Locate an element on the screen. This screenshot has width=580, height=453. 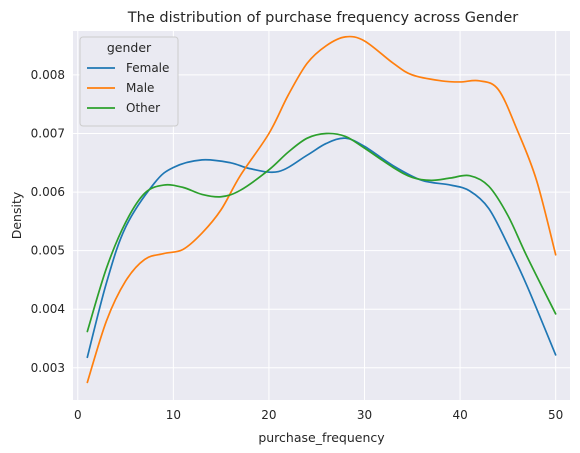
legend: gender Female Male Other is located at coordinates (129, 81).